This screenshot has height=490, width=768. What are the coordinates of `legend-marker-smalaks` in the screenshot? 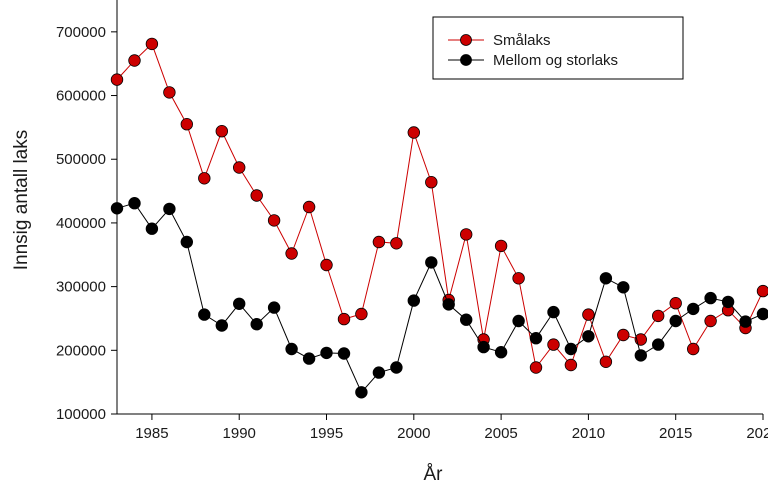 It's located at (466, 40).